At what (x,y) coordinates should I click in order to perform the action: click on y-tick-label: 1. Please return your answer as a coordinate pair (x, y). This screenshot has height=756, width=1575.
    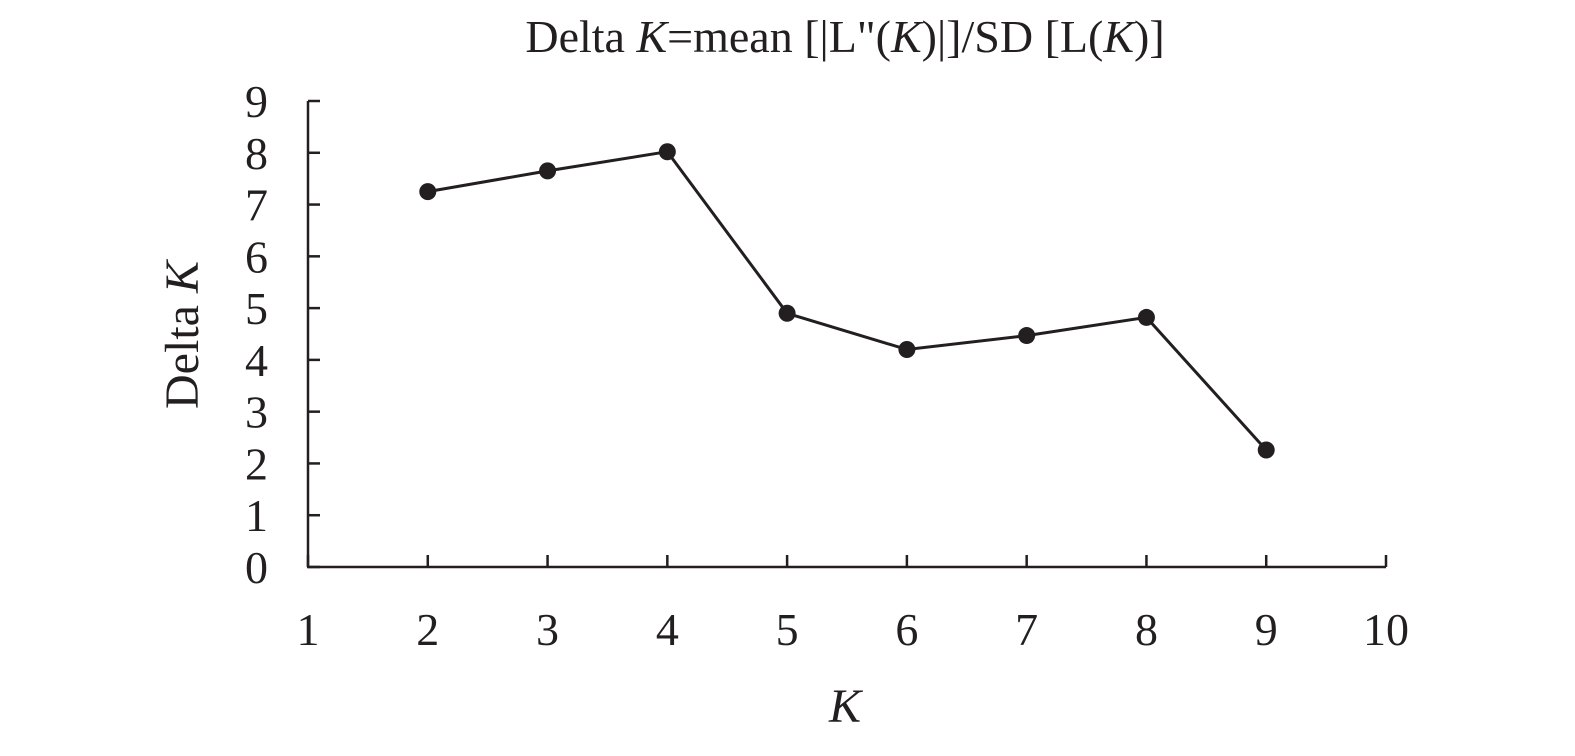
    Looking at the image, I should click on (256, 515).